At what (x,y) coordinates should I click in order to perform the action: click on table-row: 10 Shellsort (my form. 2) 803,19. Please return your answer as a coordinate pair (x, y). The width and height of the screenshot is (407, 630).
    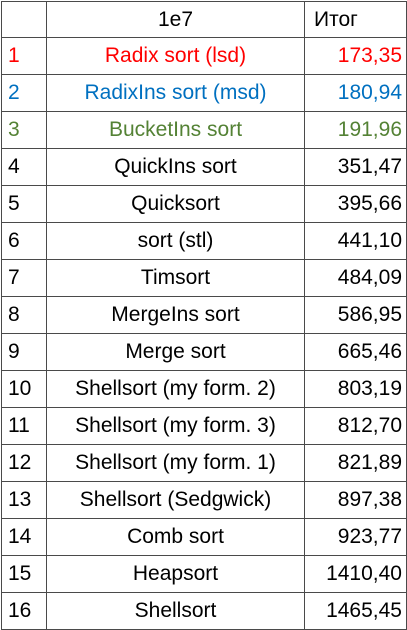
    Looking at the image, I should click on (204, 389).